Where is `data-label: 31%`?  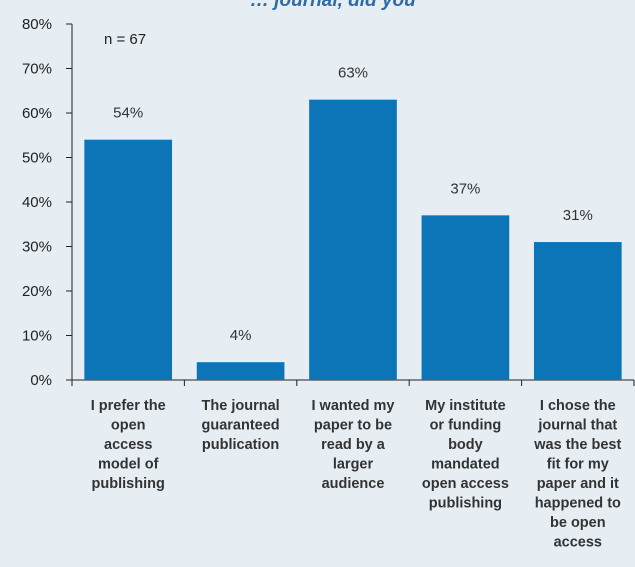 data-label: 31% is located at coordinates (578, 215).